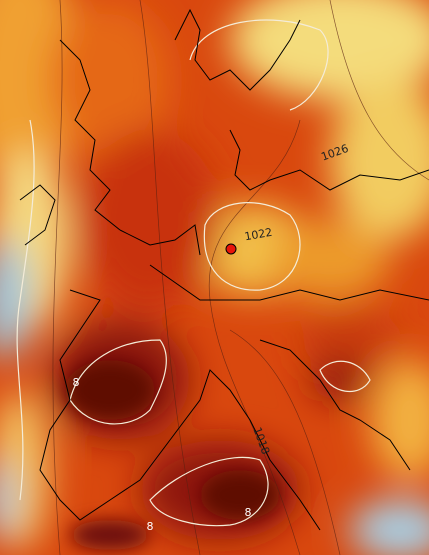 The width and height of the screenshot is (429, 555). Describe the element at coordinates (258, 235) in the screenshot. I see `contour-label: 1022` at that location.